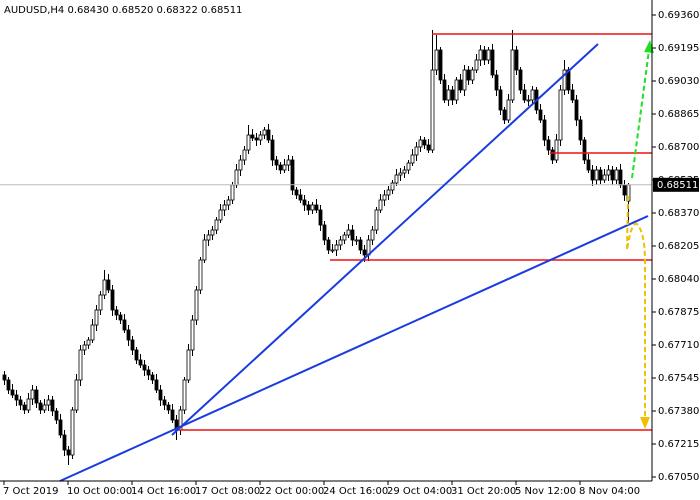  I want to click on y-tick-label: 0.68865, so click(678, 114).